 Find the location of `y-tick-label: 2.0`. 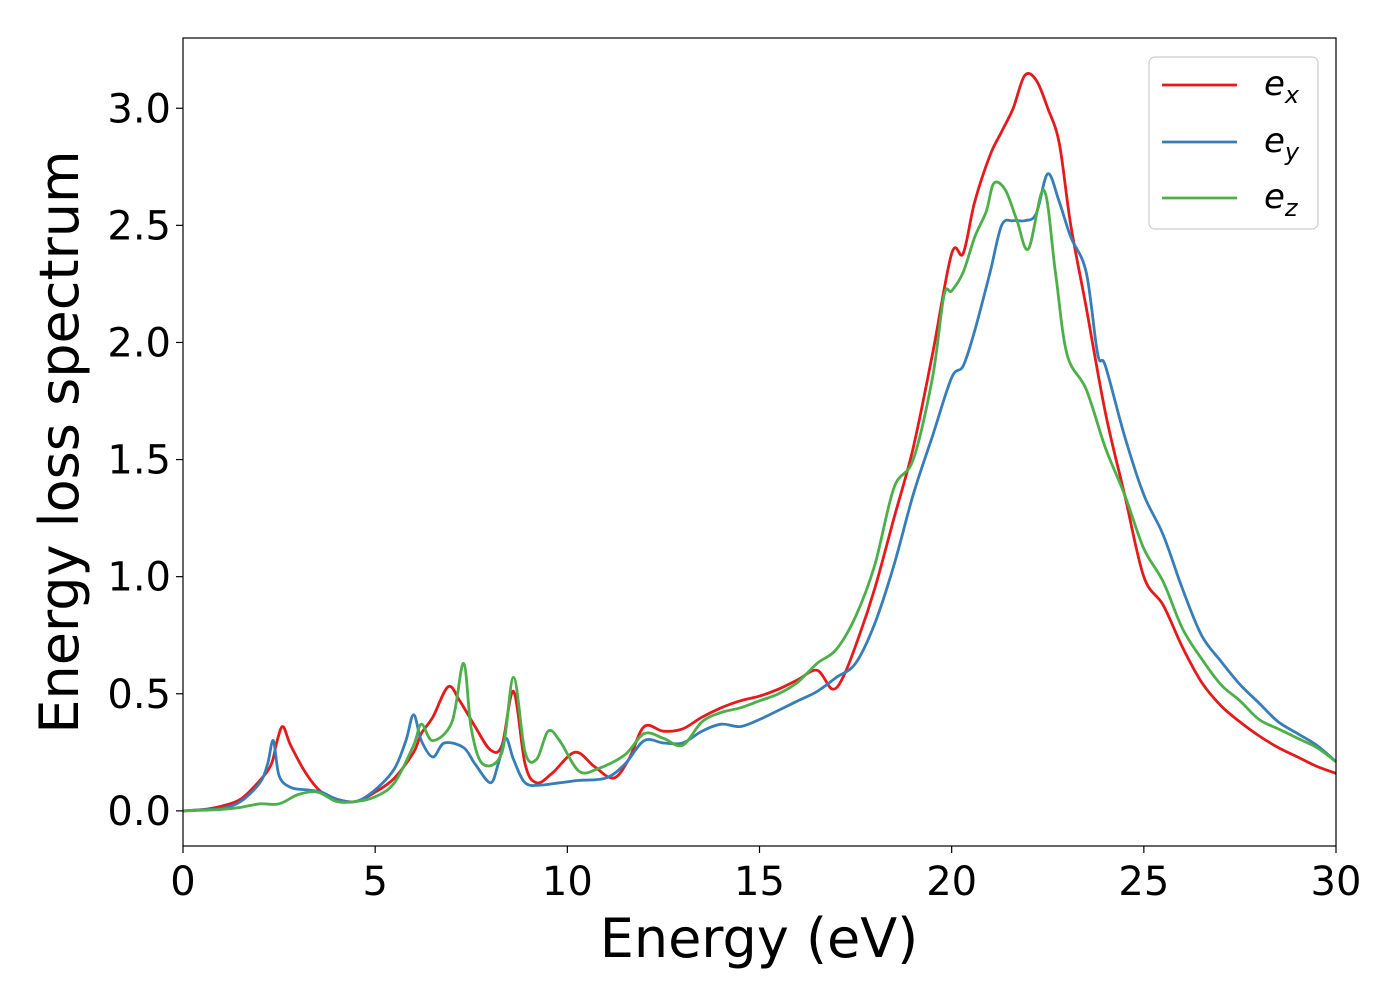

y-tick-label: 2.0 is located at coordinates (139, 343).